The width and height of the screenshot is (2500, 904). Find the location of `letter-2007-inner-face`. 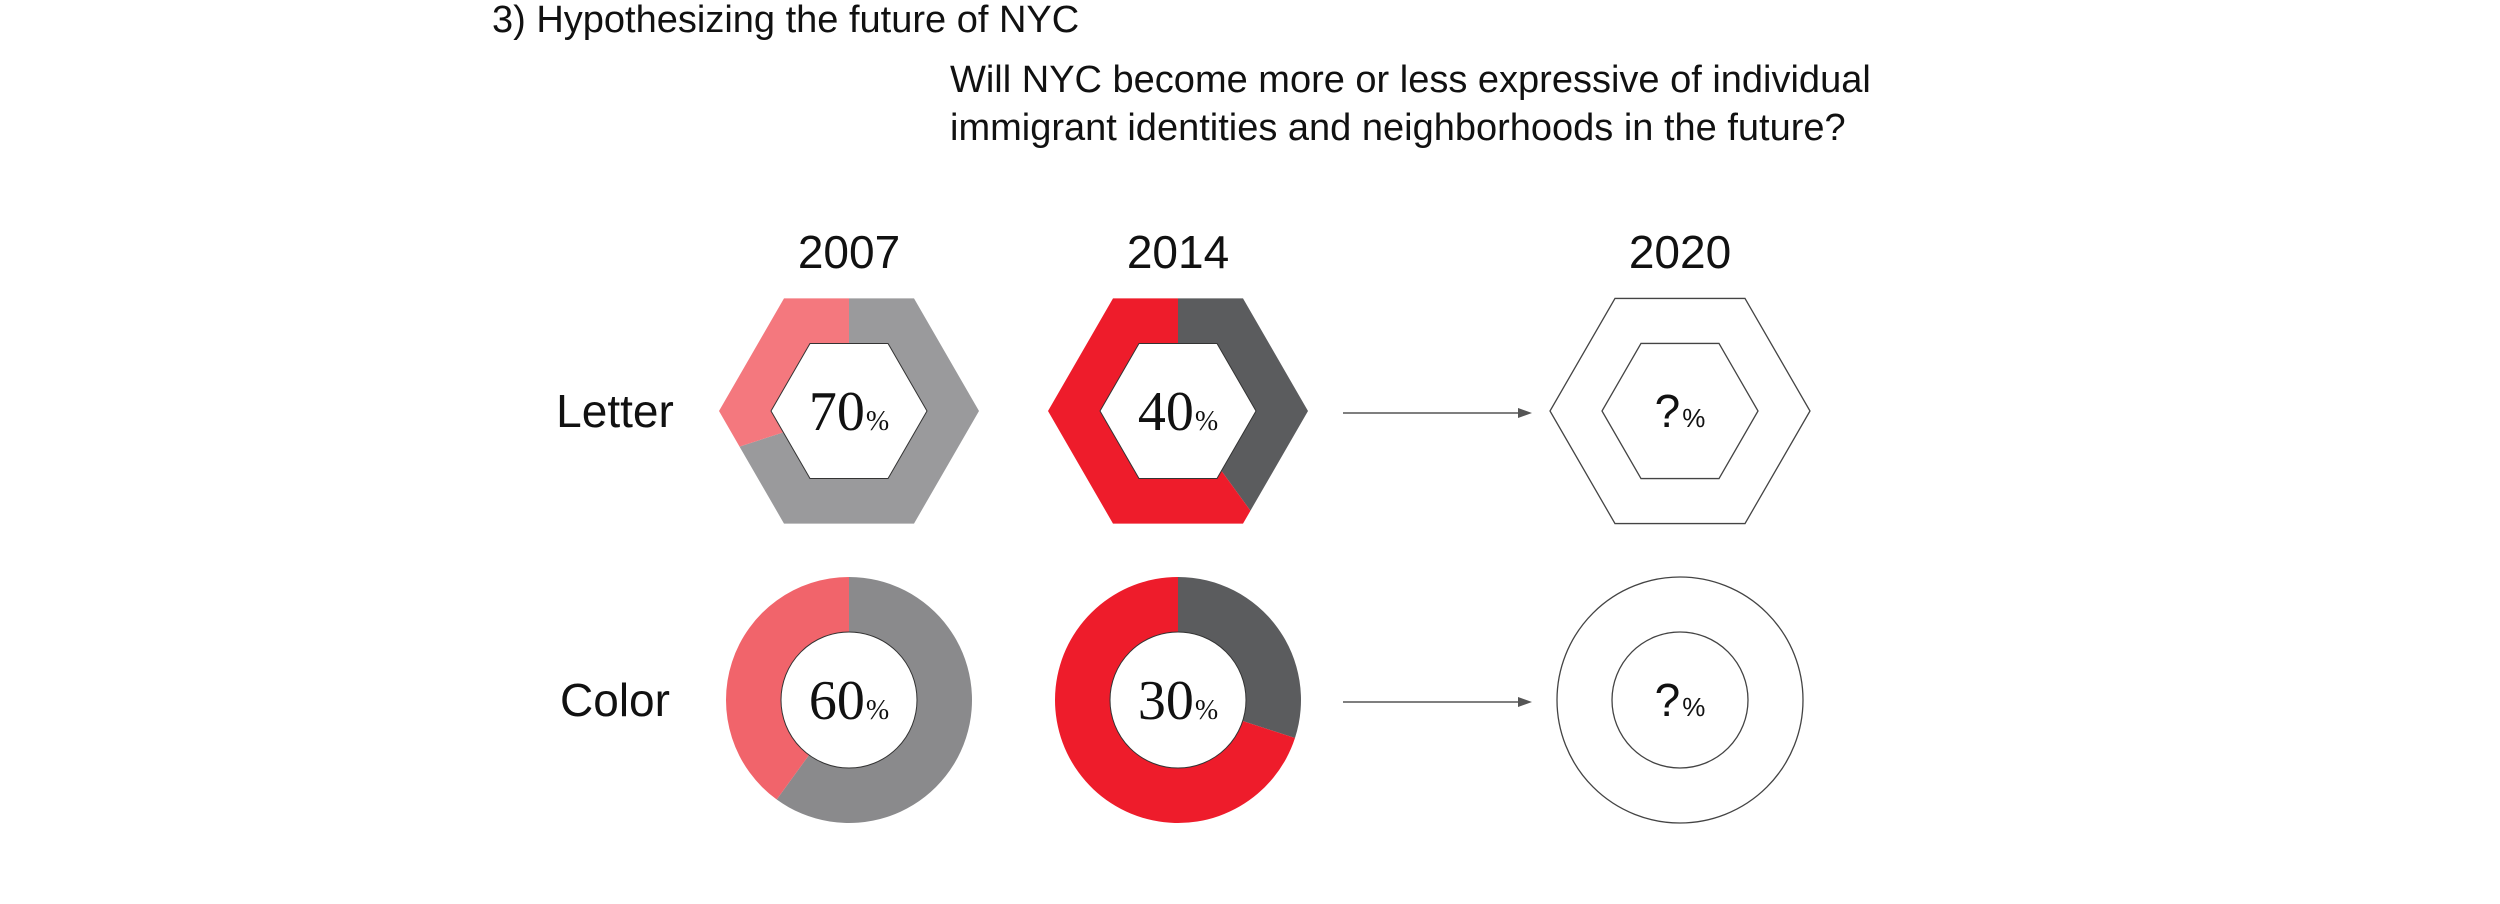

letter-2007-inner-face is located at coordinates (849, 411).